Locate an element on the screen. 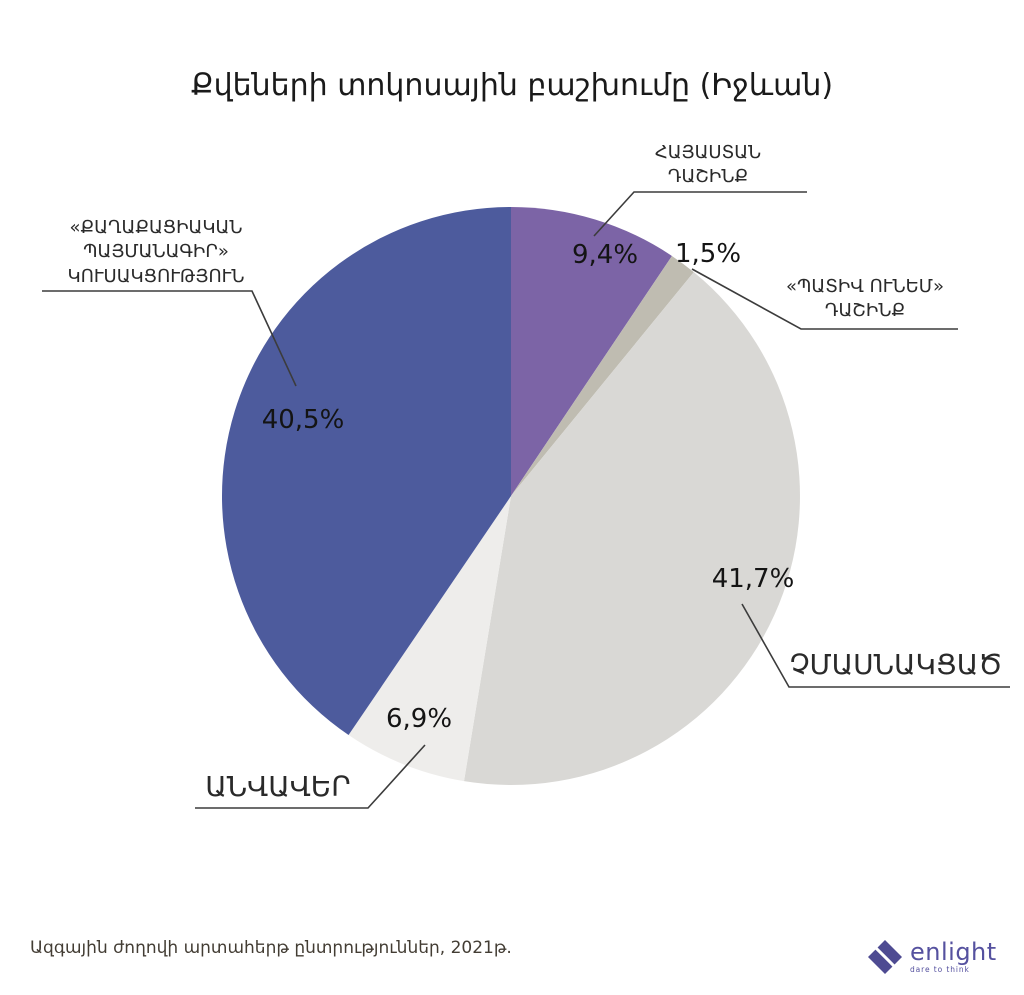  leader-line-hayastan is located at coordinates (700, 214).